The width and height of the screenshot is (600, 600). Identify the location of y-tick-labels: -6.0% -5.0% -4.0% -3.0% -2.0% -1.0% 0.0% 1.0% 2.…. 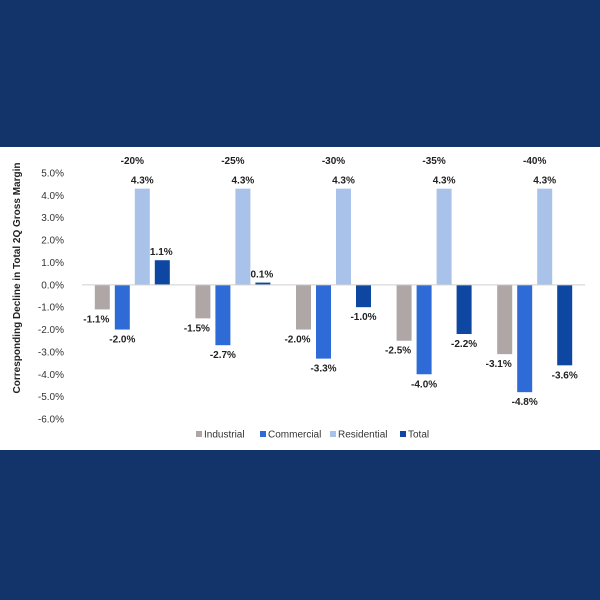
(51, 297).